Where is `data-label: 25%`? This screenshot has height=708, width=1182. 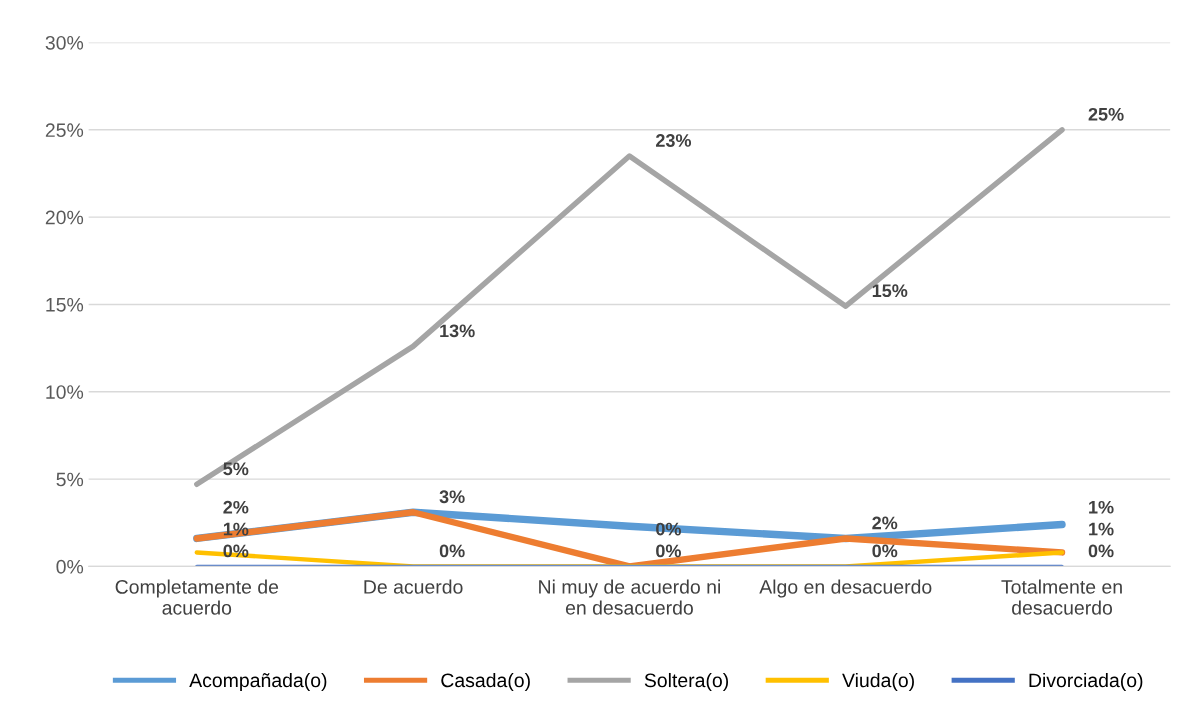 data-label: 25% is located at coordinates (1106, 114).